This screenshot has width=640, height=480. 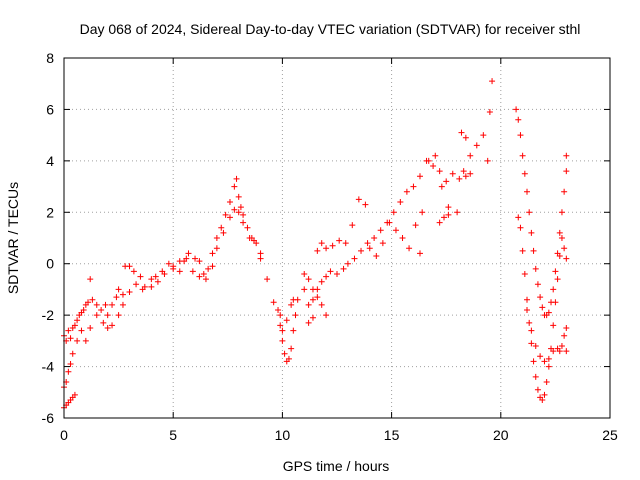 I want to click on series-sthl-a, so click(x=162, y=259).